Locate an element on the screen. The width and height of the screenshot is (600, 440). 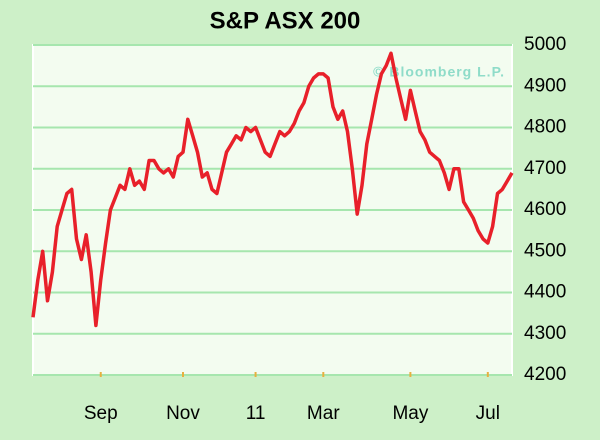
y-tick-label: 4300 is located at coordinates (545, 333).